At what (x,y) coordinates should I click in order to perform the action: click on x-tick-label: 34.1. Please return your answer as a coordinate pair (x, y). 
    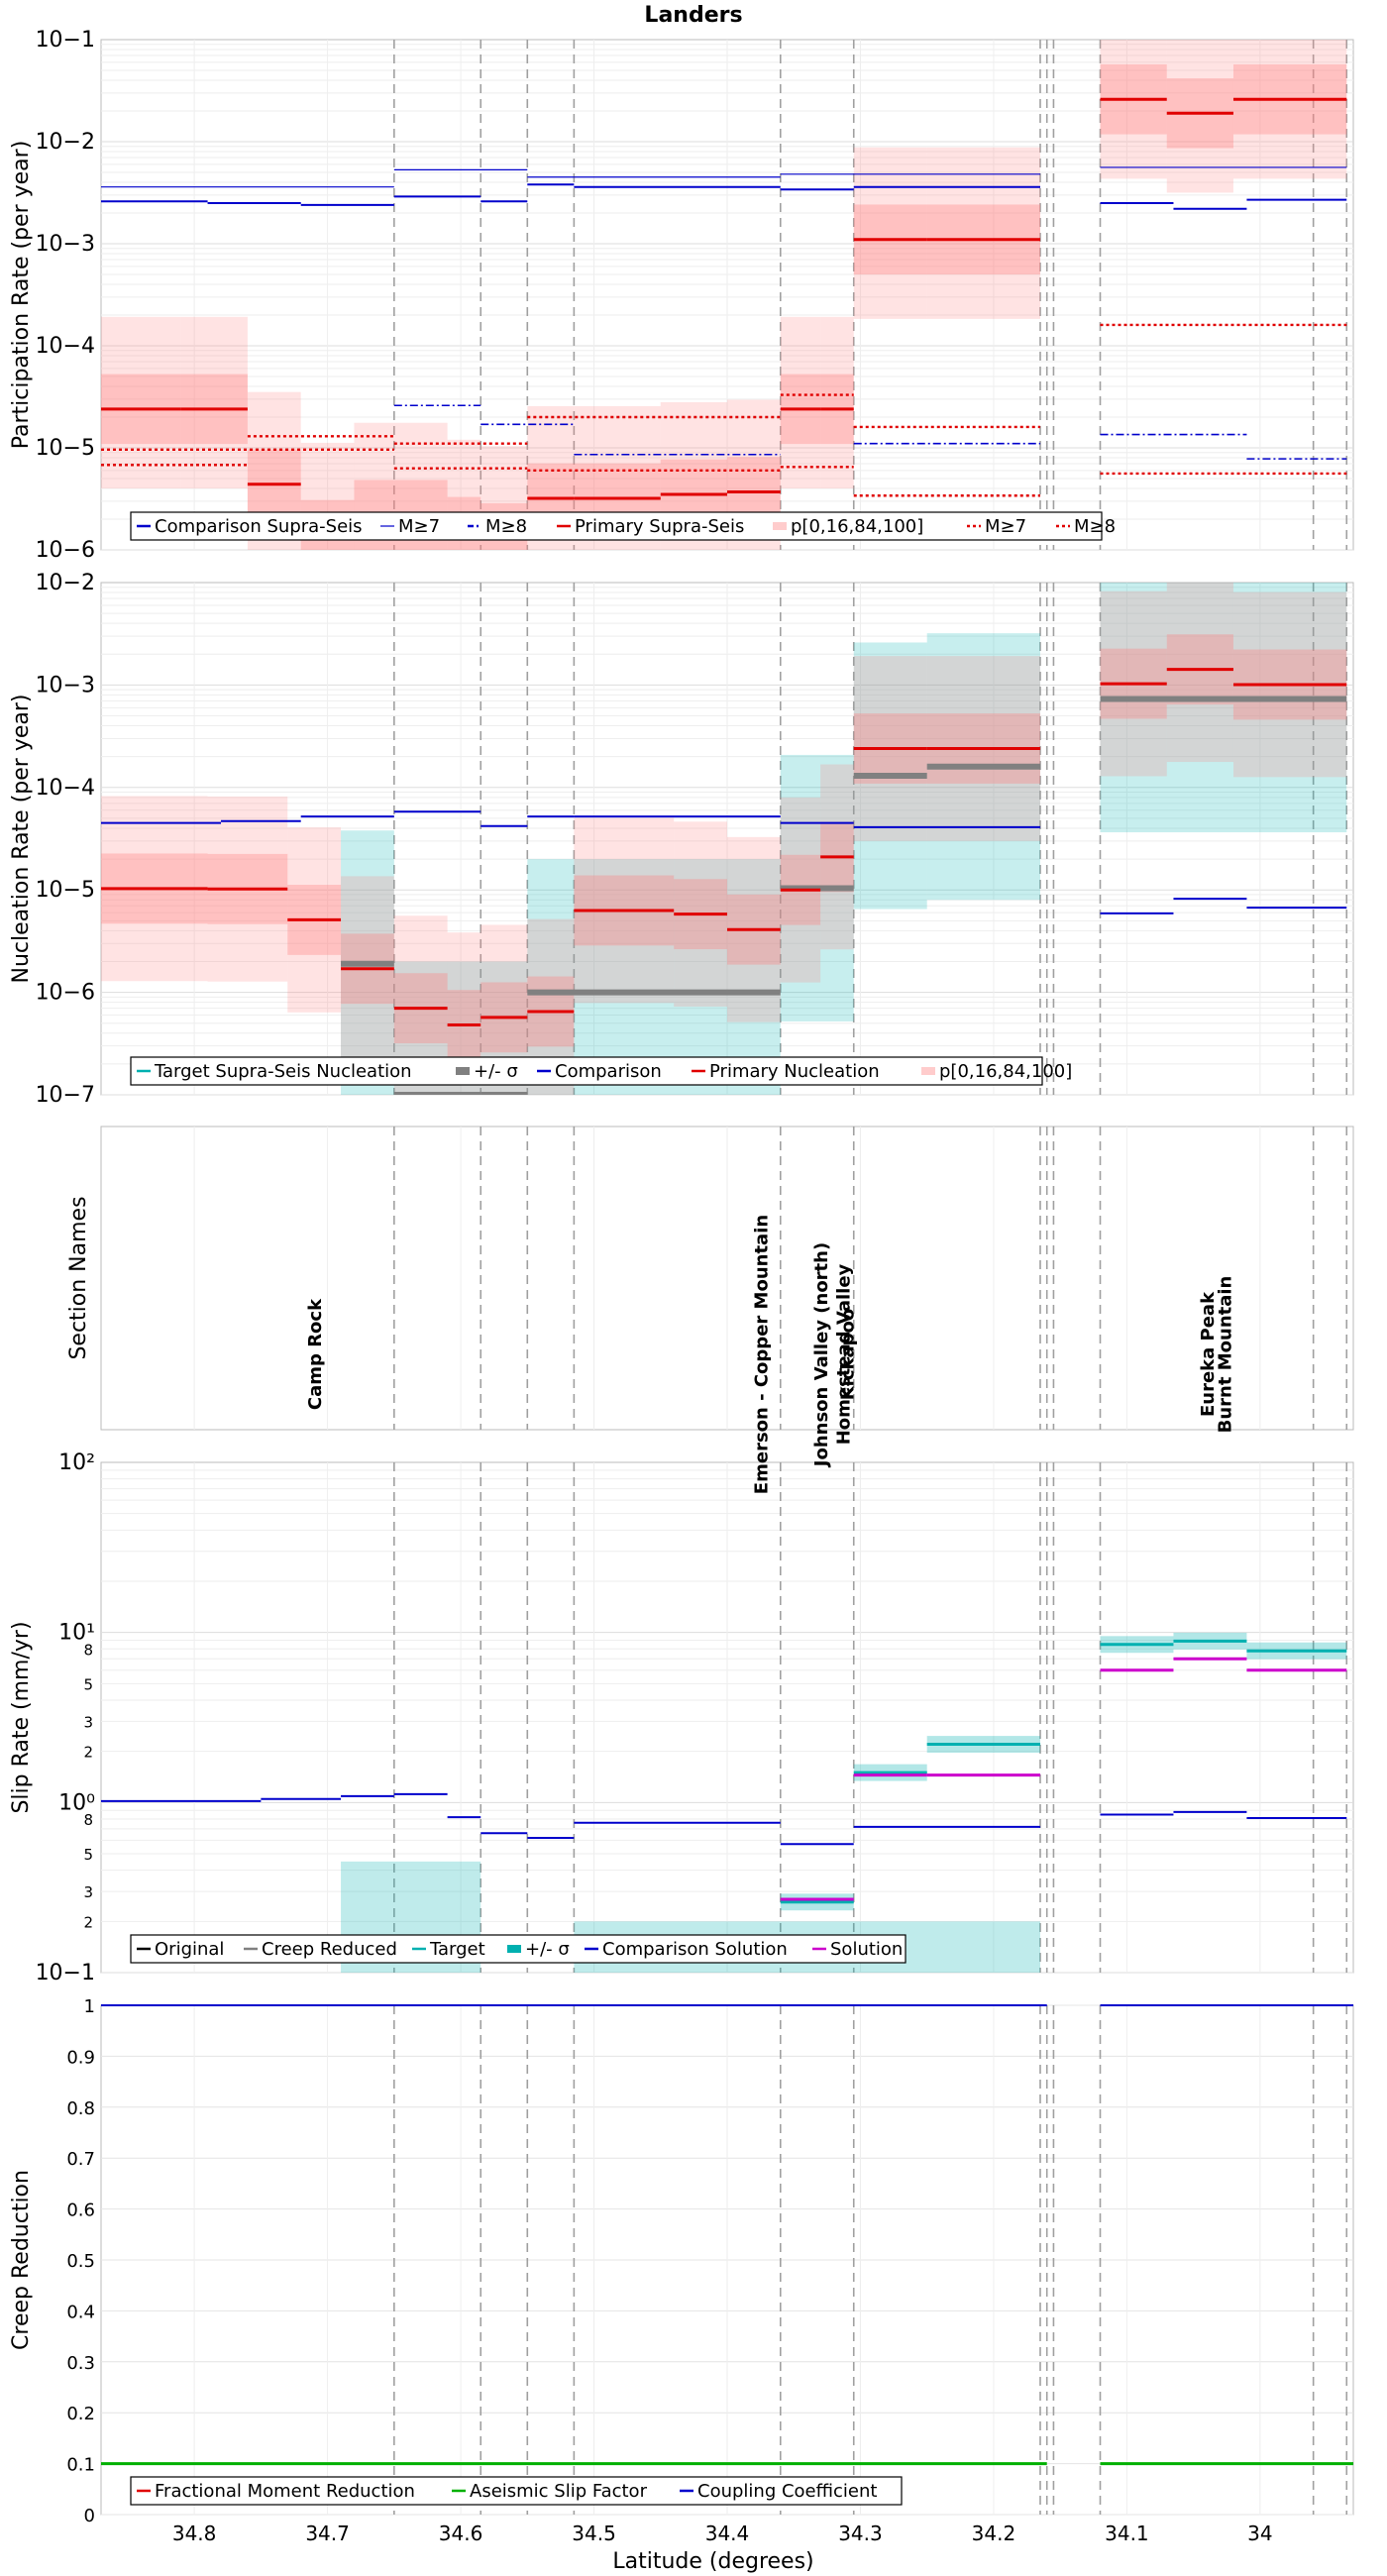
    Looking at the image, I should click on (1127, 2533).